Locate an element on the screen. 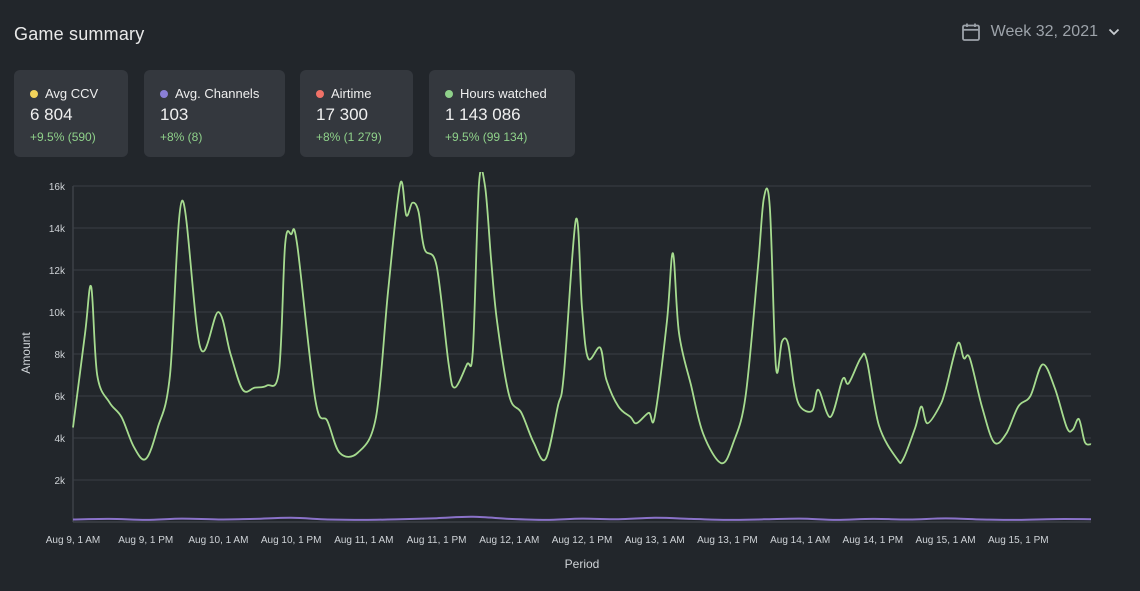  y-tick-label: 4k is located at coordinates (60, 439).